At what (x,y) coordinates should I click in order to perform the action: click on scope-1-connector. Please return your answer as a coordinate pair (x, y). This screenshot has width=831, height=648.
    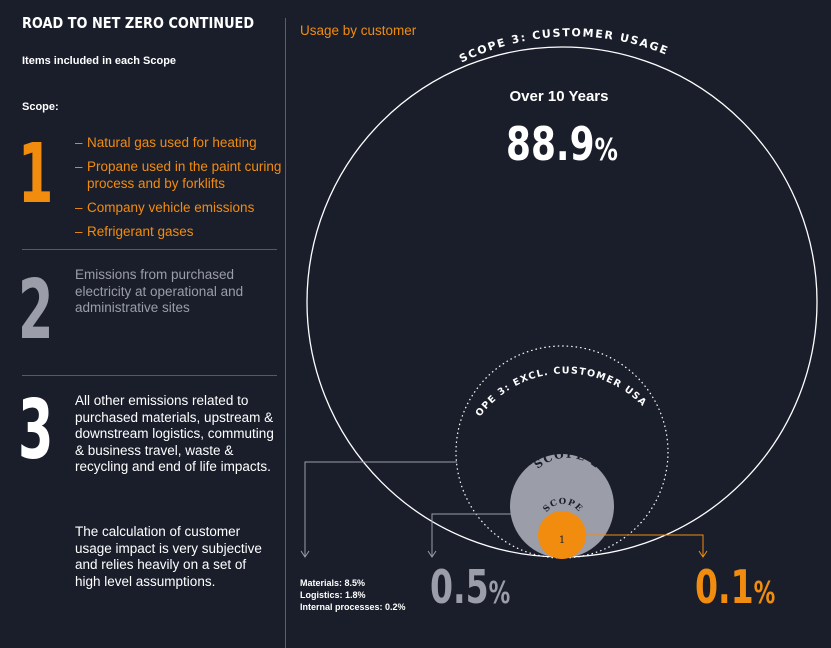
    Looking at the image, I should click on (645, 545).